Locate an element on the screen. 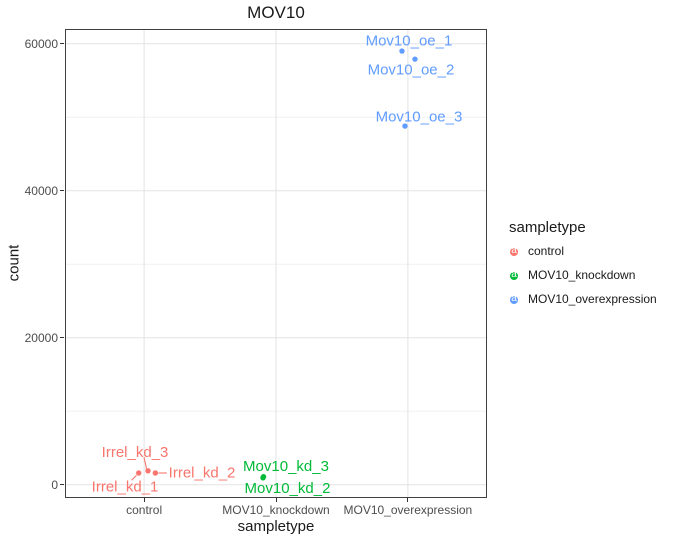  legend-entry: a MOV10_overexpression is located at coordinates (581, 299).